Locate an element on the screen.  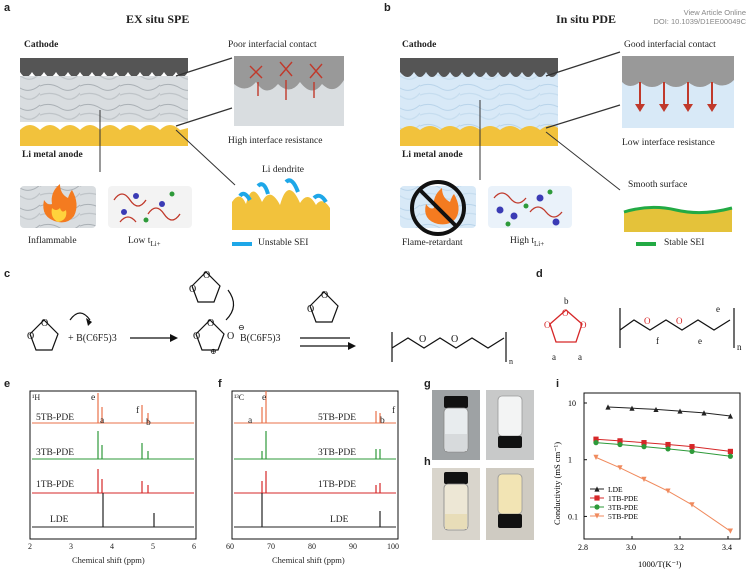
series-line-3TB-PDE is located at coordinates (663, 449).